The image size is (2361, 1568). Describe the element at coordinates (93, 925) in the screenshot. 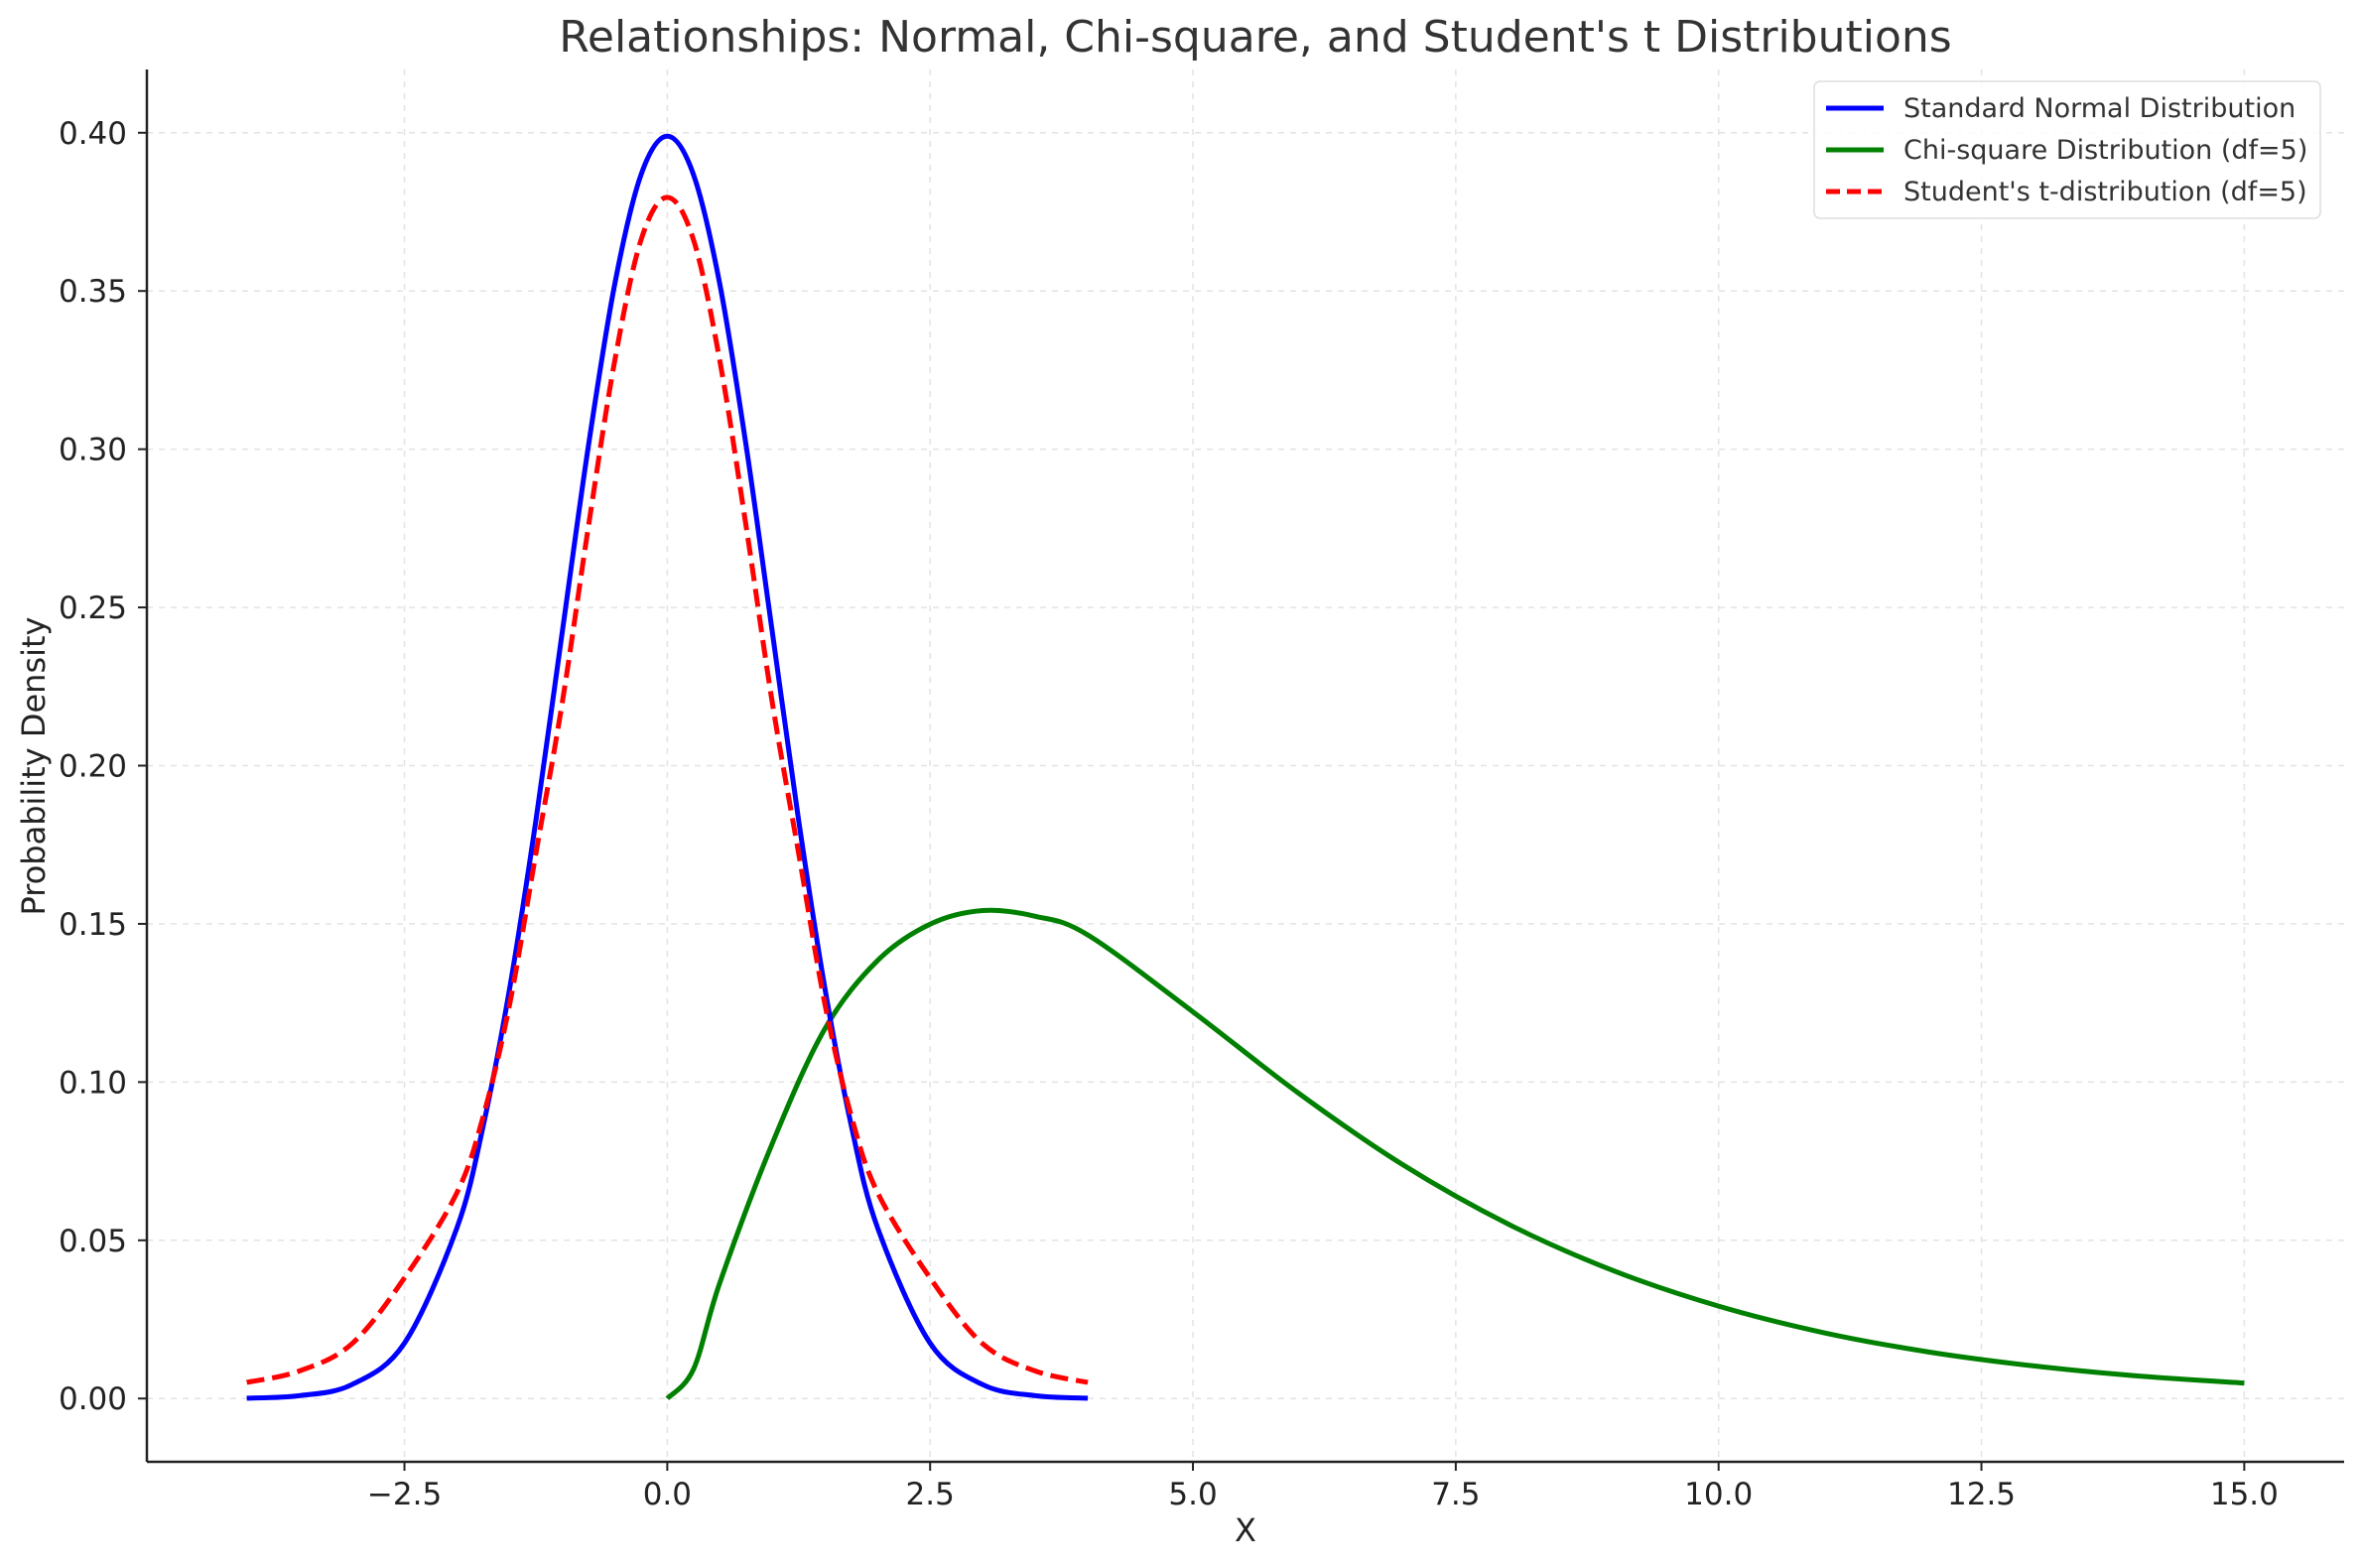

I see `y-tick-label: 0.15` at that location.